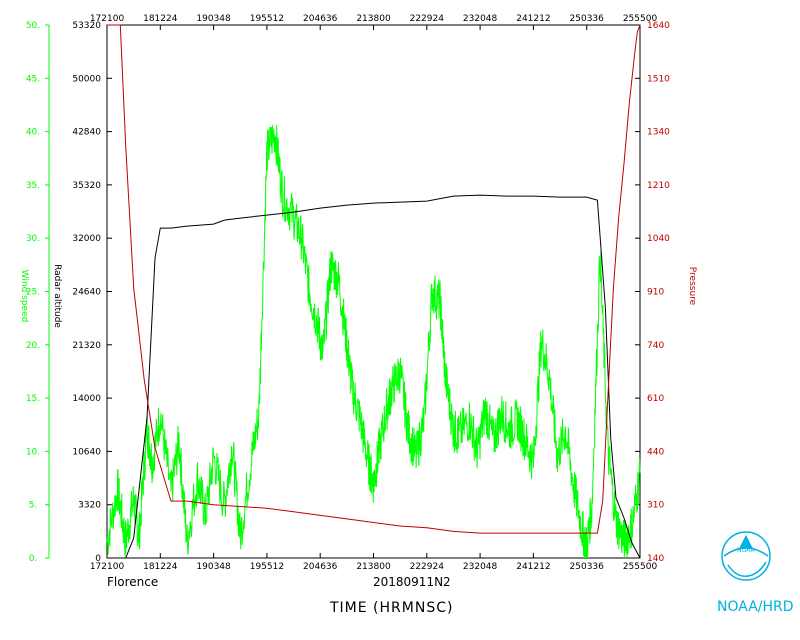 This screenshot has width=800, height=640. What do you see at coordinates (640, 19) in the screenshot?
I see `x-tick-label-top: 255500` at bounding box center [640, 19].